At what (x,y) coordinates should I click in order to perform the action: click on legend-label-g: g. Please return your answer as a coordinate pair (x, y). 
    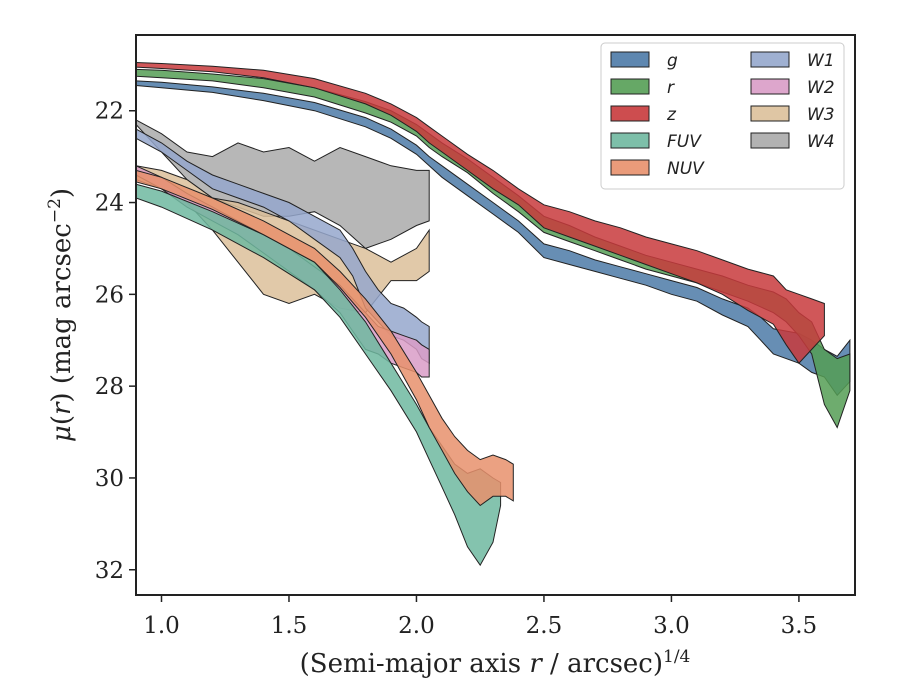
    Looking at the image, I should click on (672, 61).